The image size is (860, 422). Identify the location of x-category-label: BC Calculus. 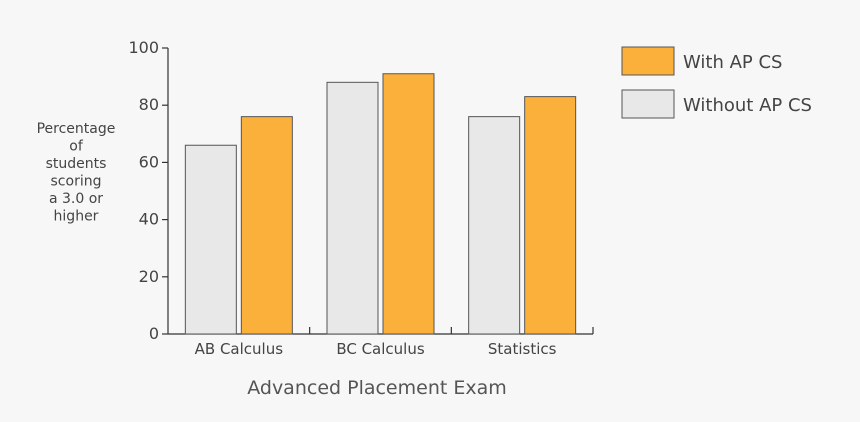
(380, 349).